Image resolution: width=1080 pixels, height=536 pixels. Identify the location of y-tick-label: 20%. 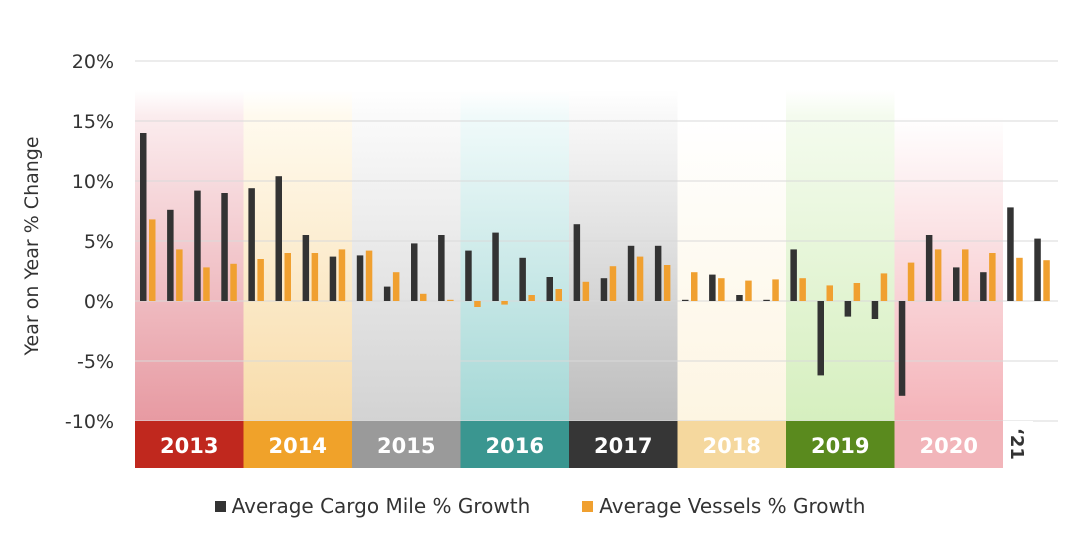
(93, 62).